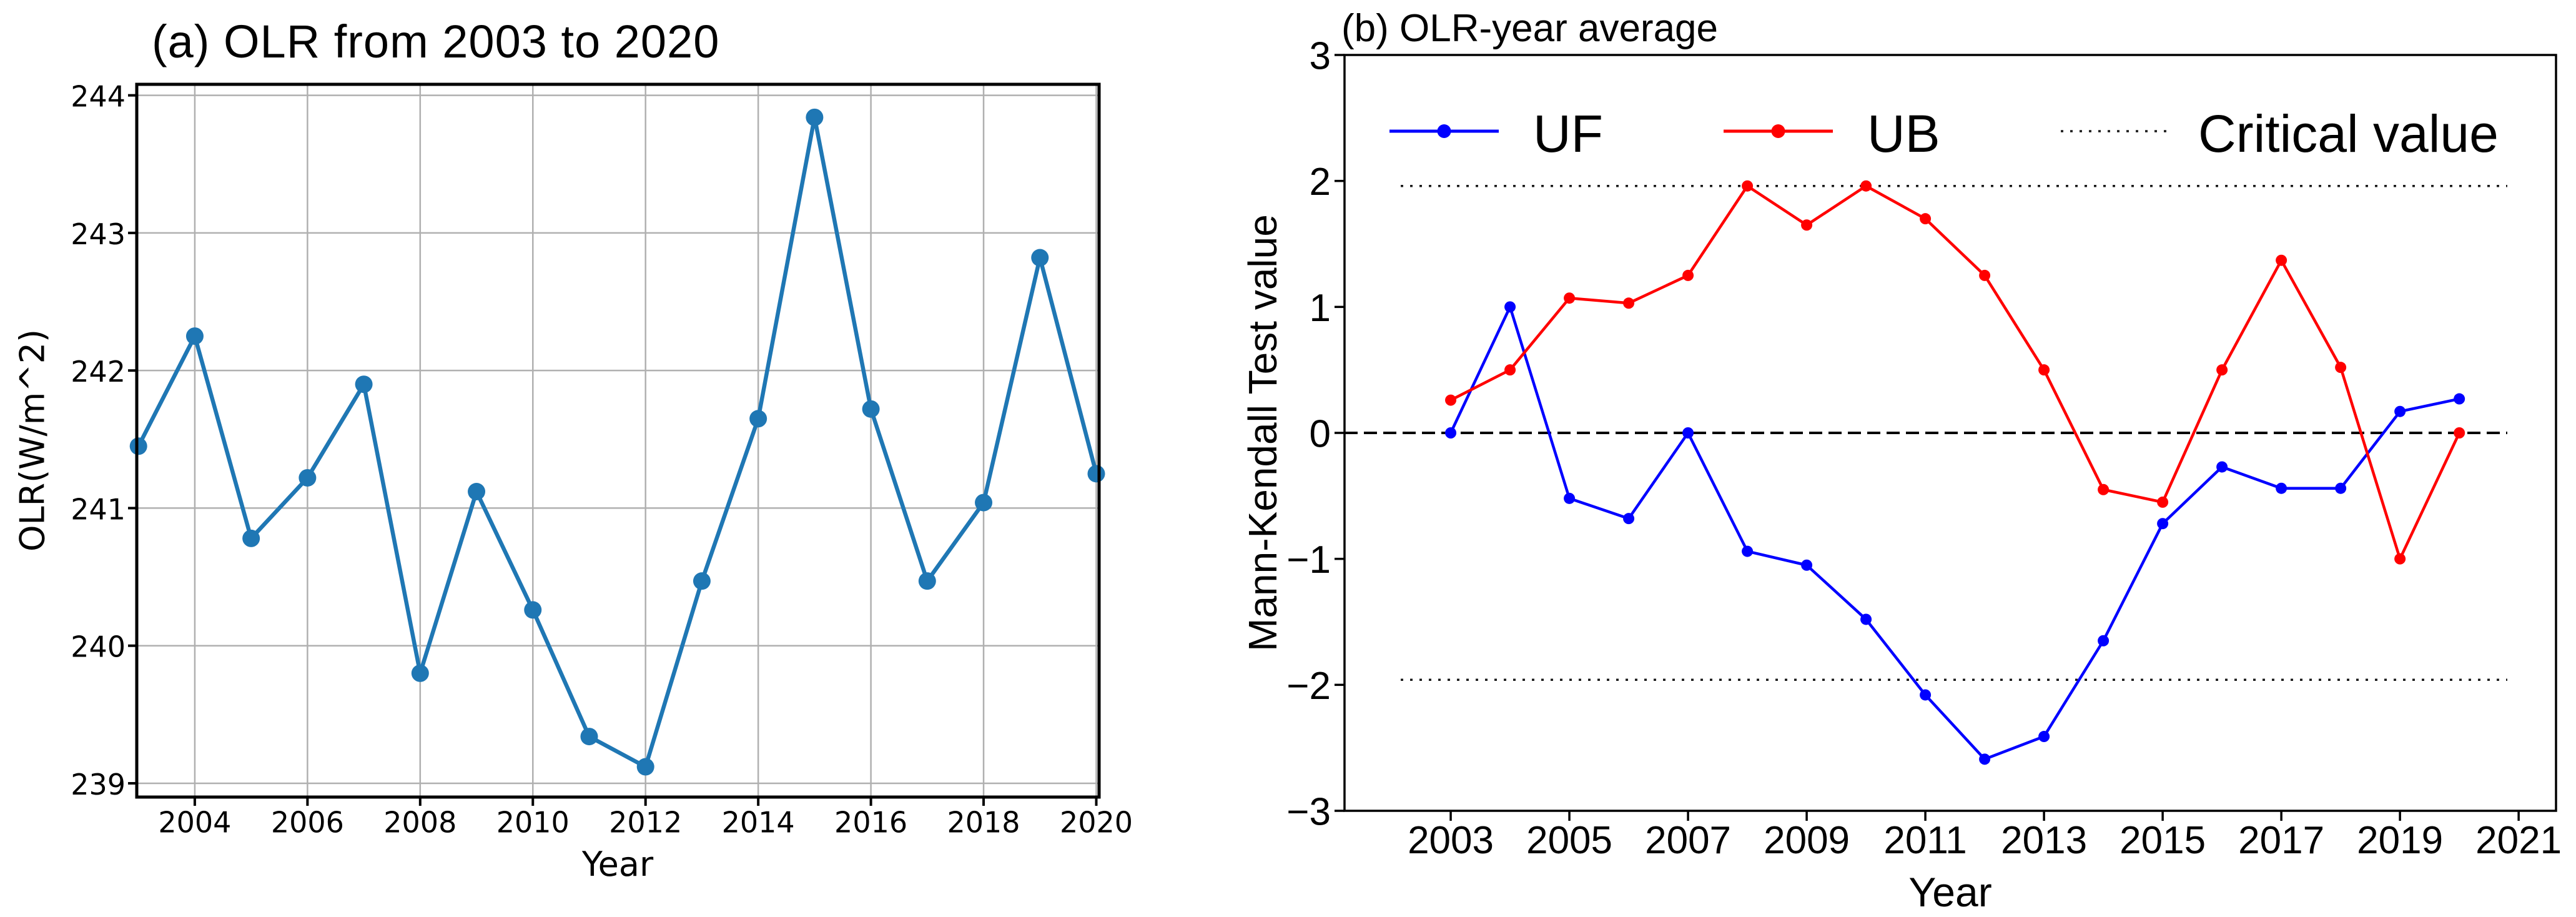 Image resolution: width=2576 pixels, height=917 pixels. What do you see at coordinates (1904, 134) in the screenshot?
I see `legend-label-UB: UB` at bounding box center [1904, 134].